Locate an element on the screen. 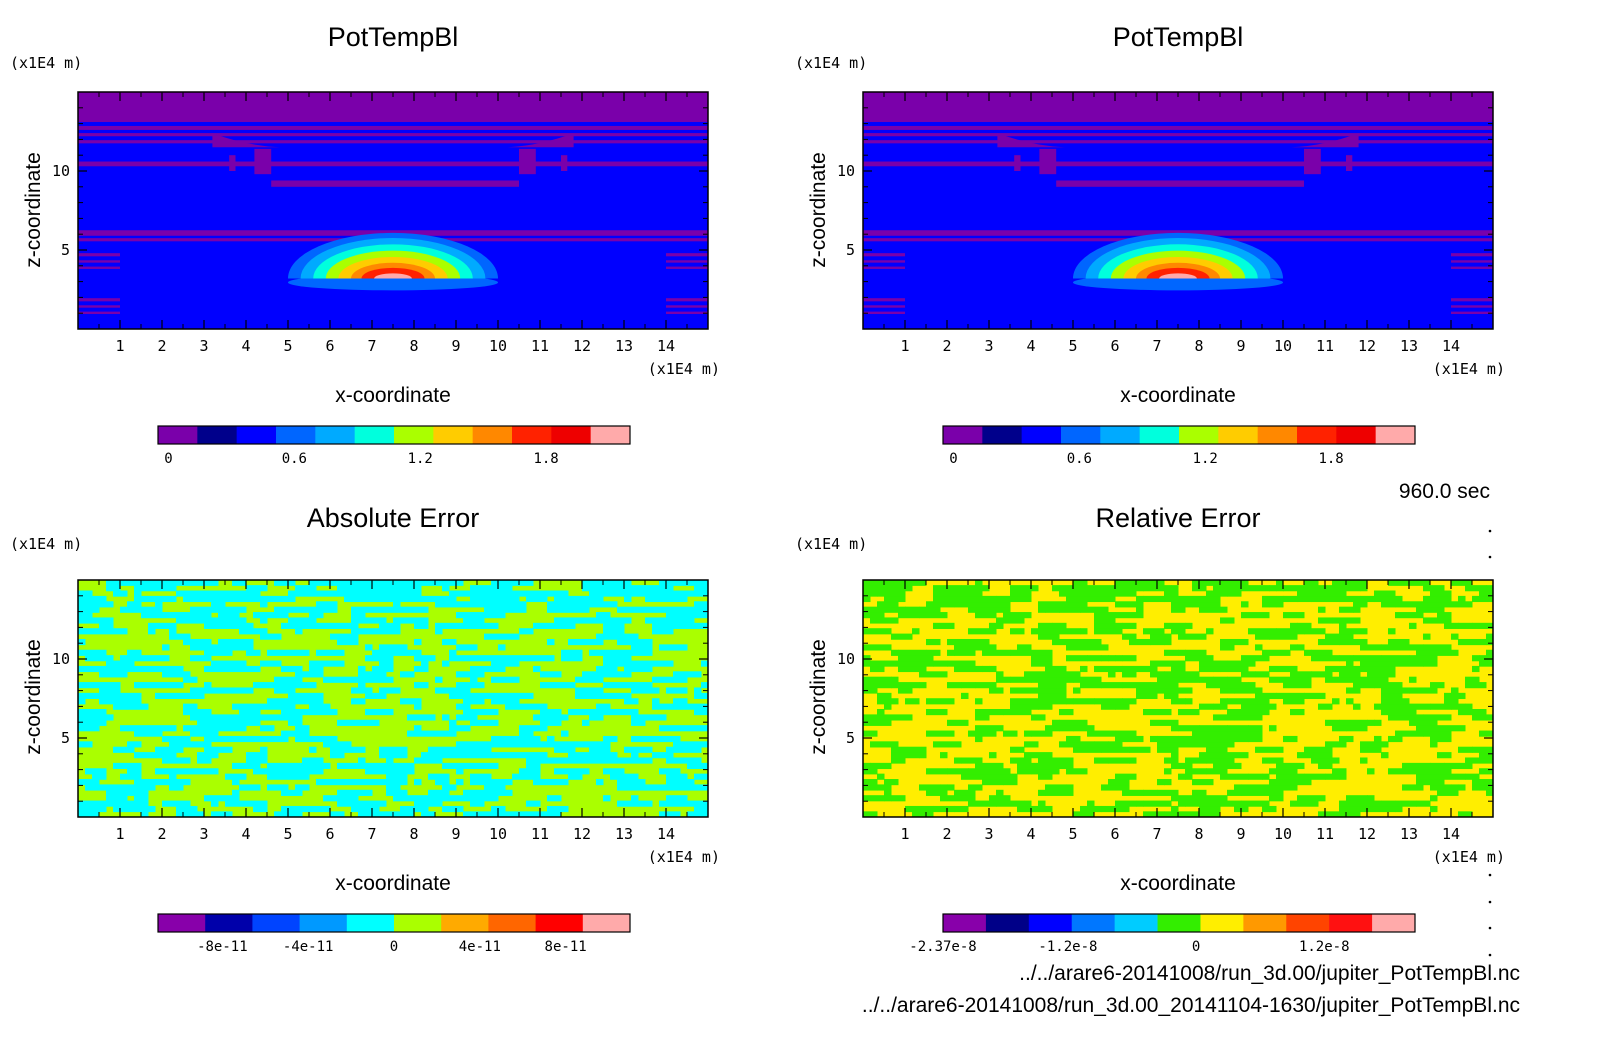  colorbar-label: 8e-11 is located at coordinates (566, 947).